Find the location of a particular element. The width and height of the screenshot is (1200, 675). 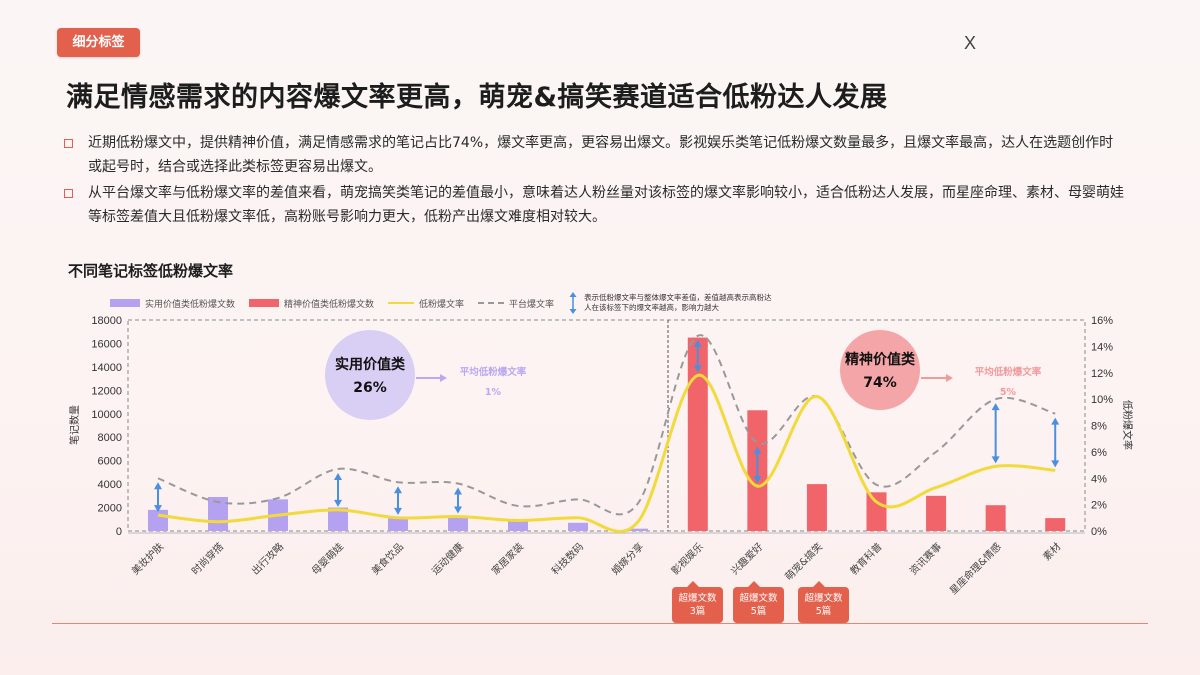

left-axis-tick: 2000 is located at coordinates (110, 509).